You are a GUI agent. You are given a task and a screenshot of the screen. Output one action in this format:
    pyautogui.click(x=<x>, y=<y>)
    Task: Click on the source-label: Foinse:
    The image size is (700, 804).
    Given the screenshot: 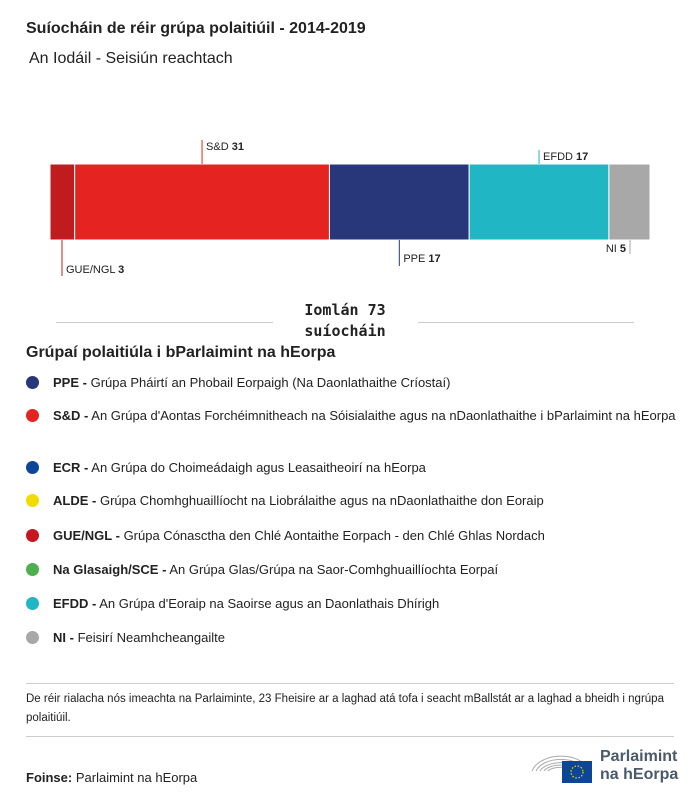 What is the action you would take?
    pyautogui.click(x=49, y=777)
    